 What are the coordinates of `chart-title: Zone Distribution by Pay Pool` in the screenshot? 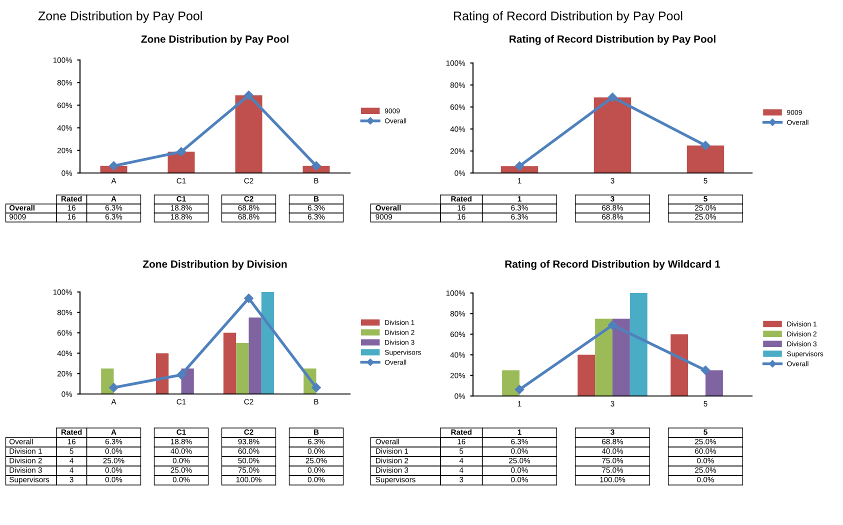 It's located at (214, 40).